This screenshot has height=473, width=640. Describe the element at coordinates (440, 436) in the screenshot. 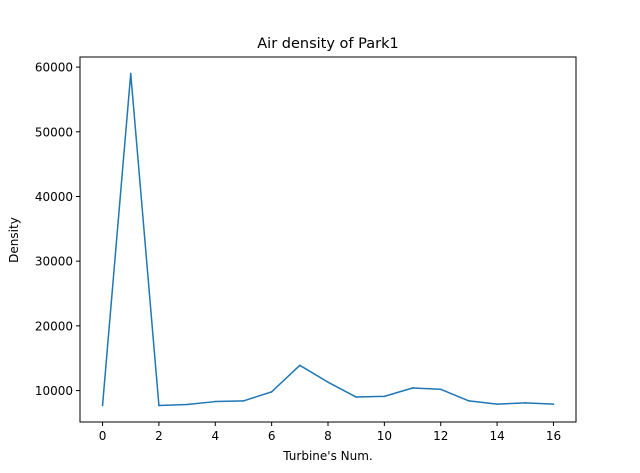

I see `x-tick-label: 12` at that location.